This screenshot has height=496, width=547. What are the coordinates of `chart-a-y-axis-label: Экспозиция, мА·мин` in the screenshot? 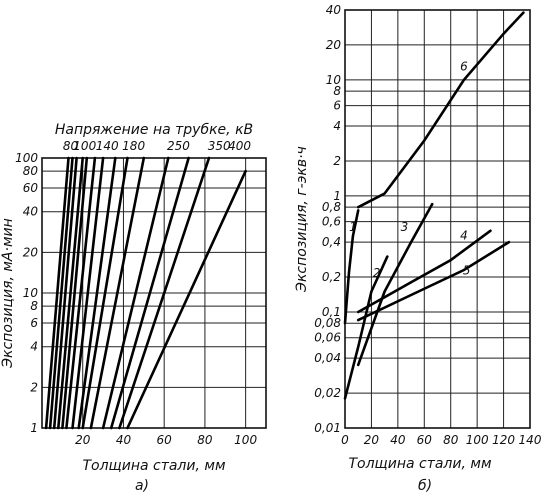 It's located at (8, 293).